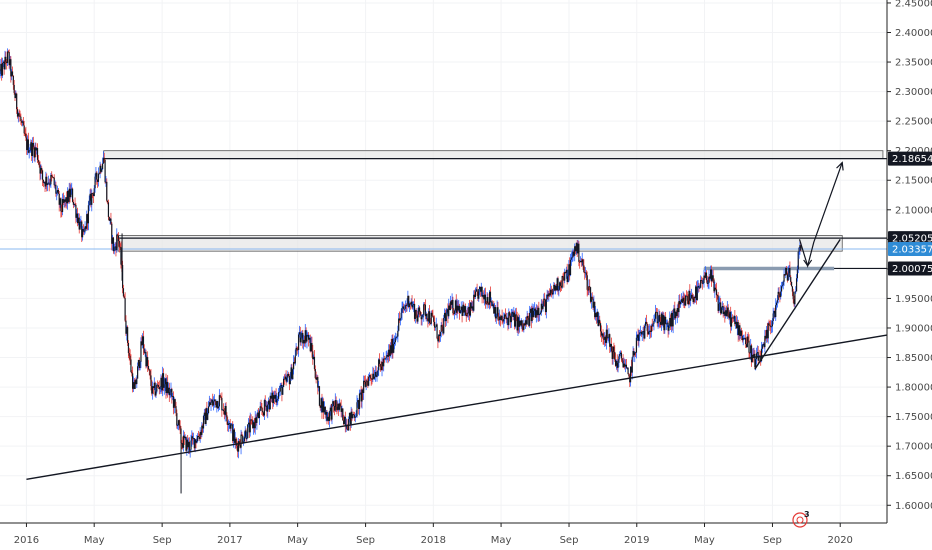  Describe the element at coordinates (772, 540) in the screenshot. I see `x-tick-label: Sep` at that location.